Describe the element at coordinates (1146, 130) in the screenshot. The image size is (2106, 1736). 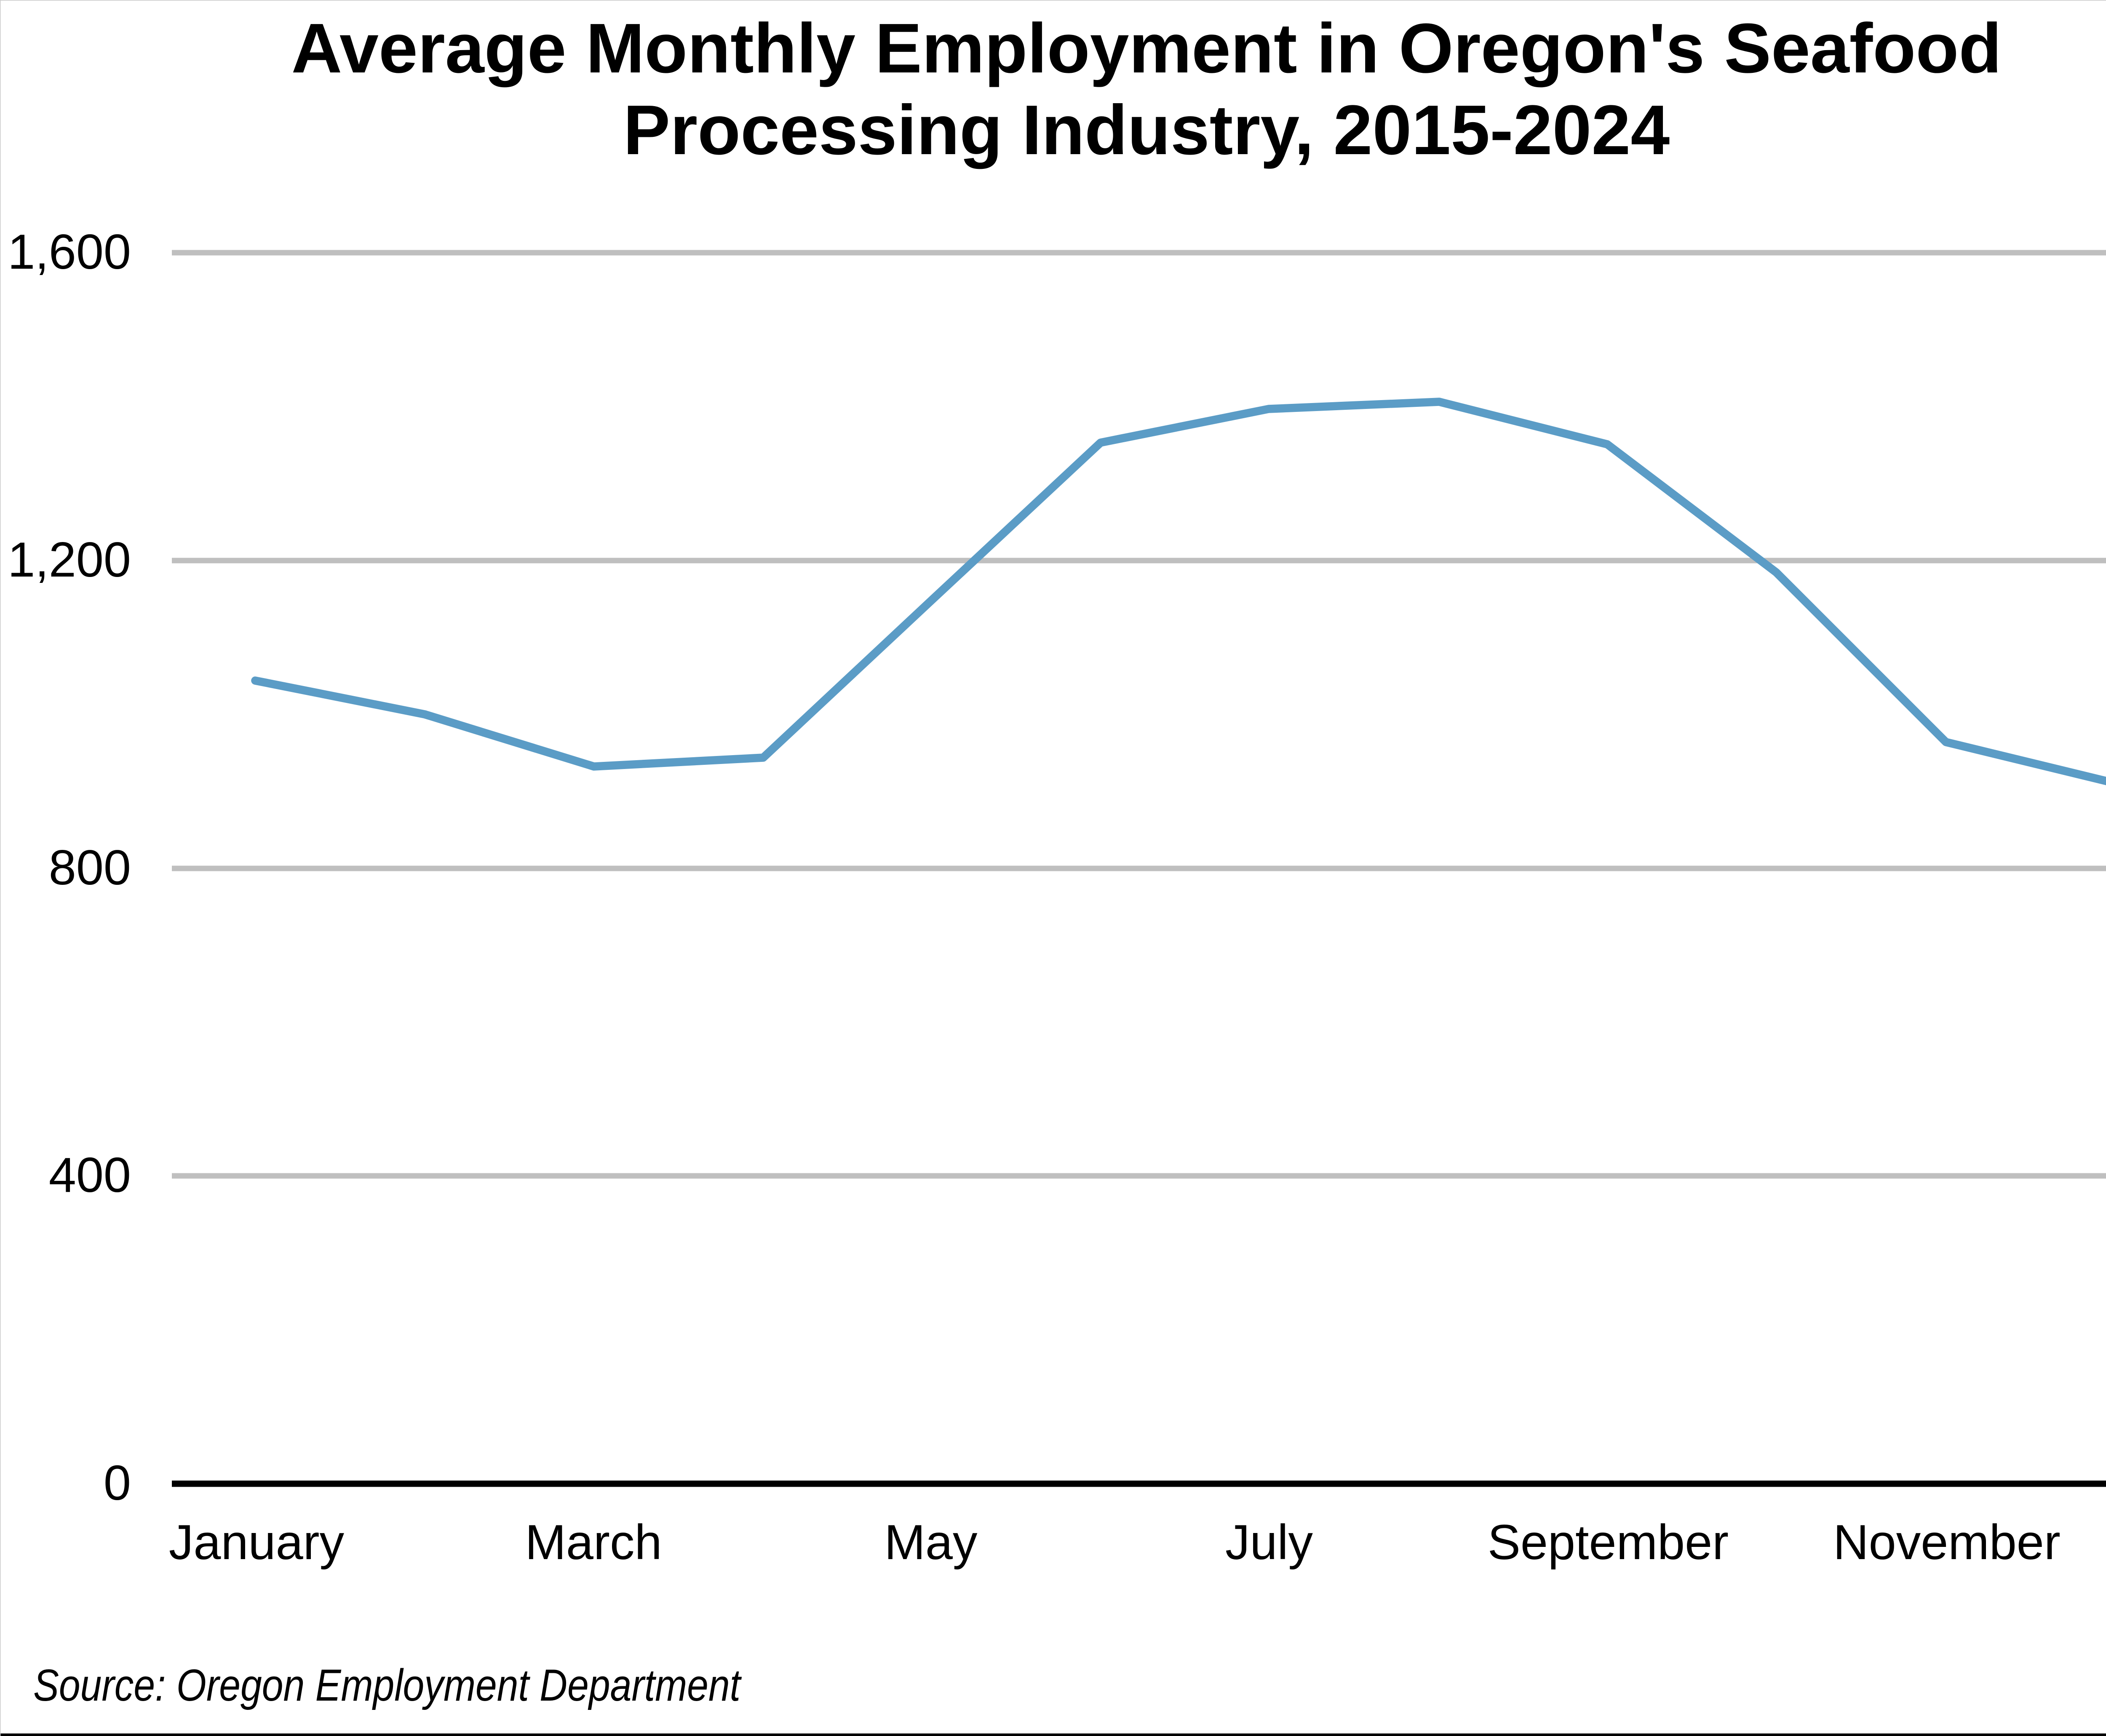
I see `svg-text: Processing Industry, 2015-2024` at that location.